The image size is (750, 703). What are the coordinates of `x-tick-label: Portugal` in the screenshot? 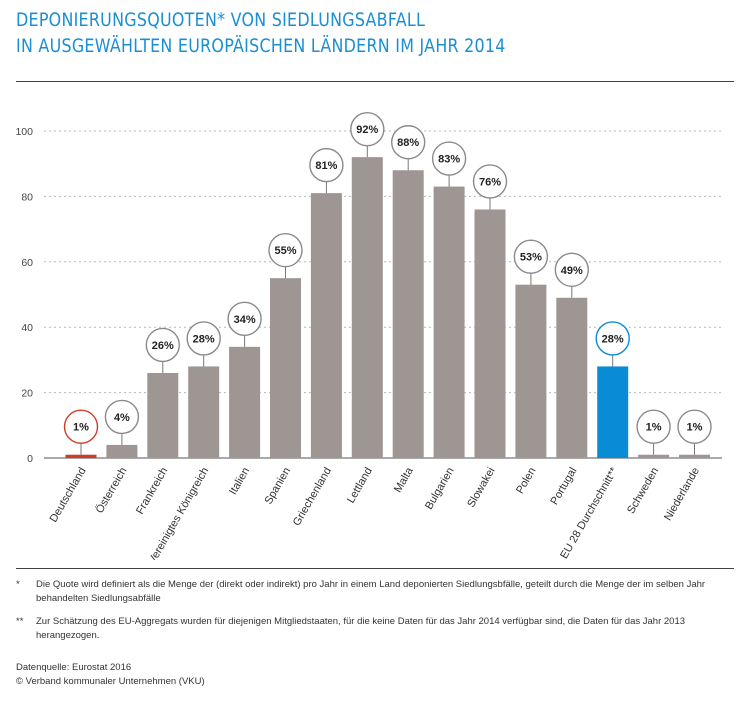 It's located at (564, 486).